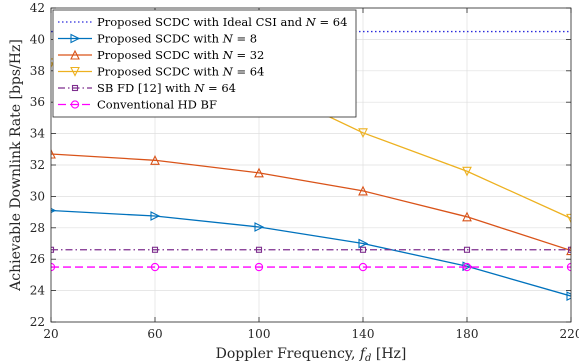  I want to click on y-tick-label: 38, so click(37, 71).